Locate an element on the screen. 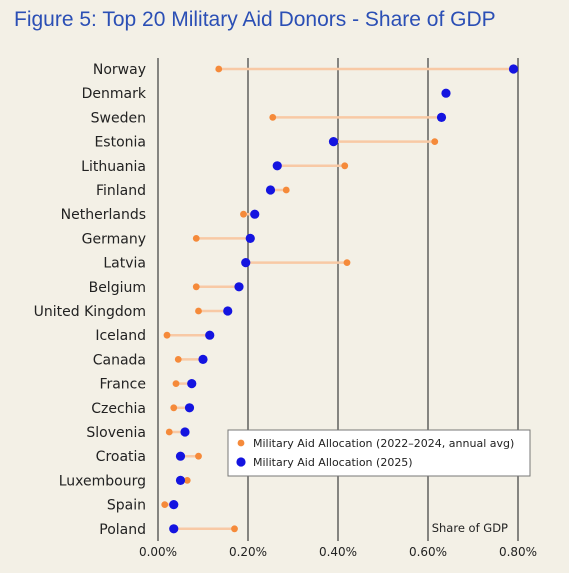 This screenshot has height=573, width=569. x-tick-label: 0.00% is located at coordinates (158, 552).